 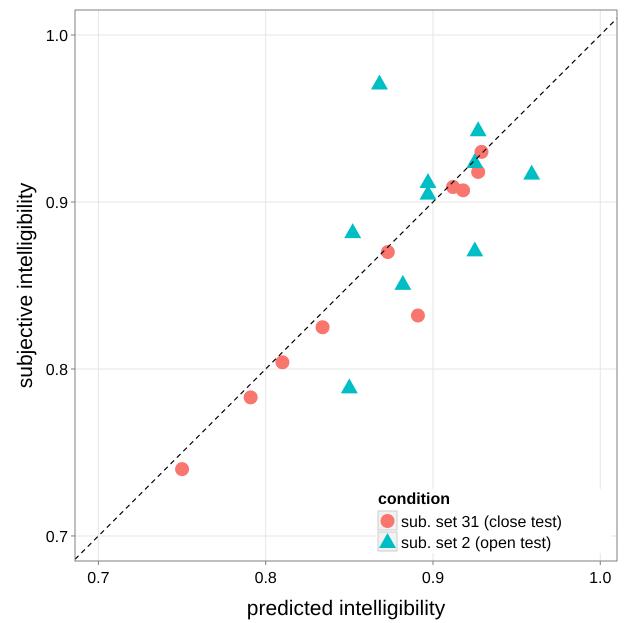 What do you see at coordinates (481, 522) in the screenshot?
I see `legend-label: sub. set 31 (close test)` at bounding box center [481, 522].